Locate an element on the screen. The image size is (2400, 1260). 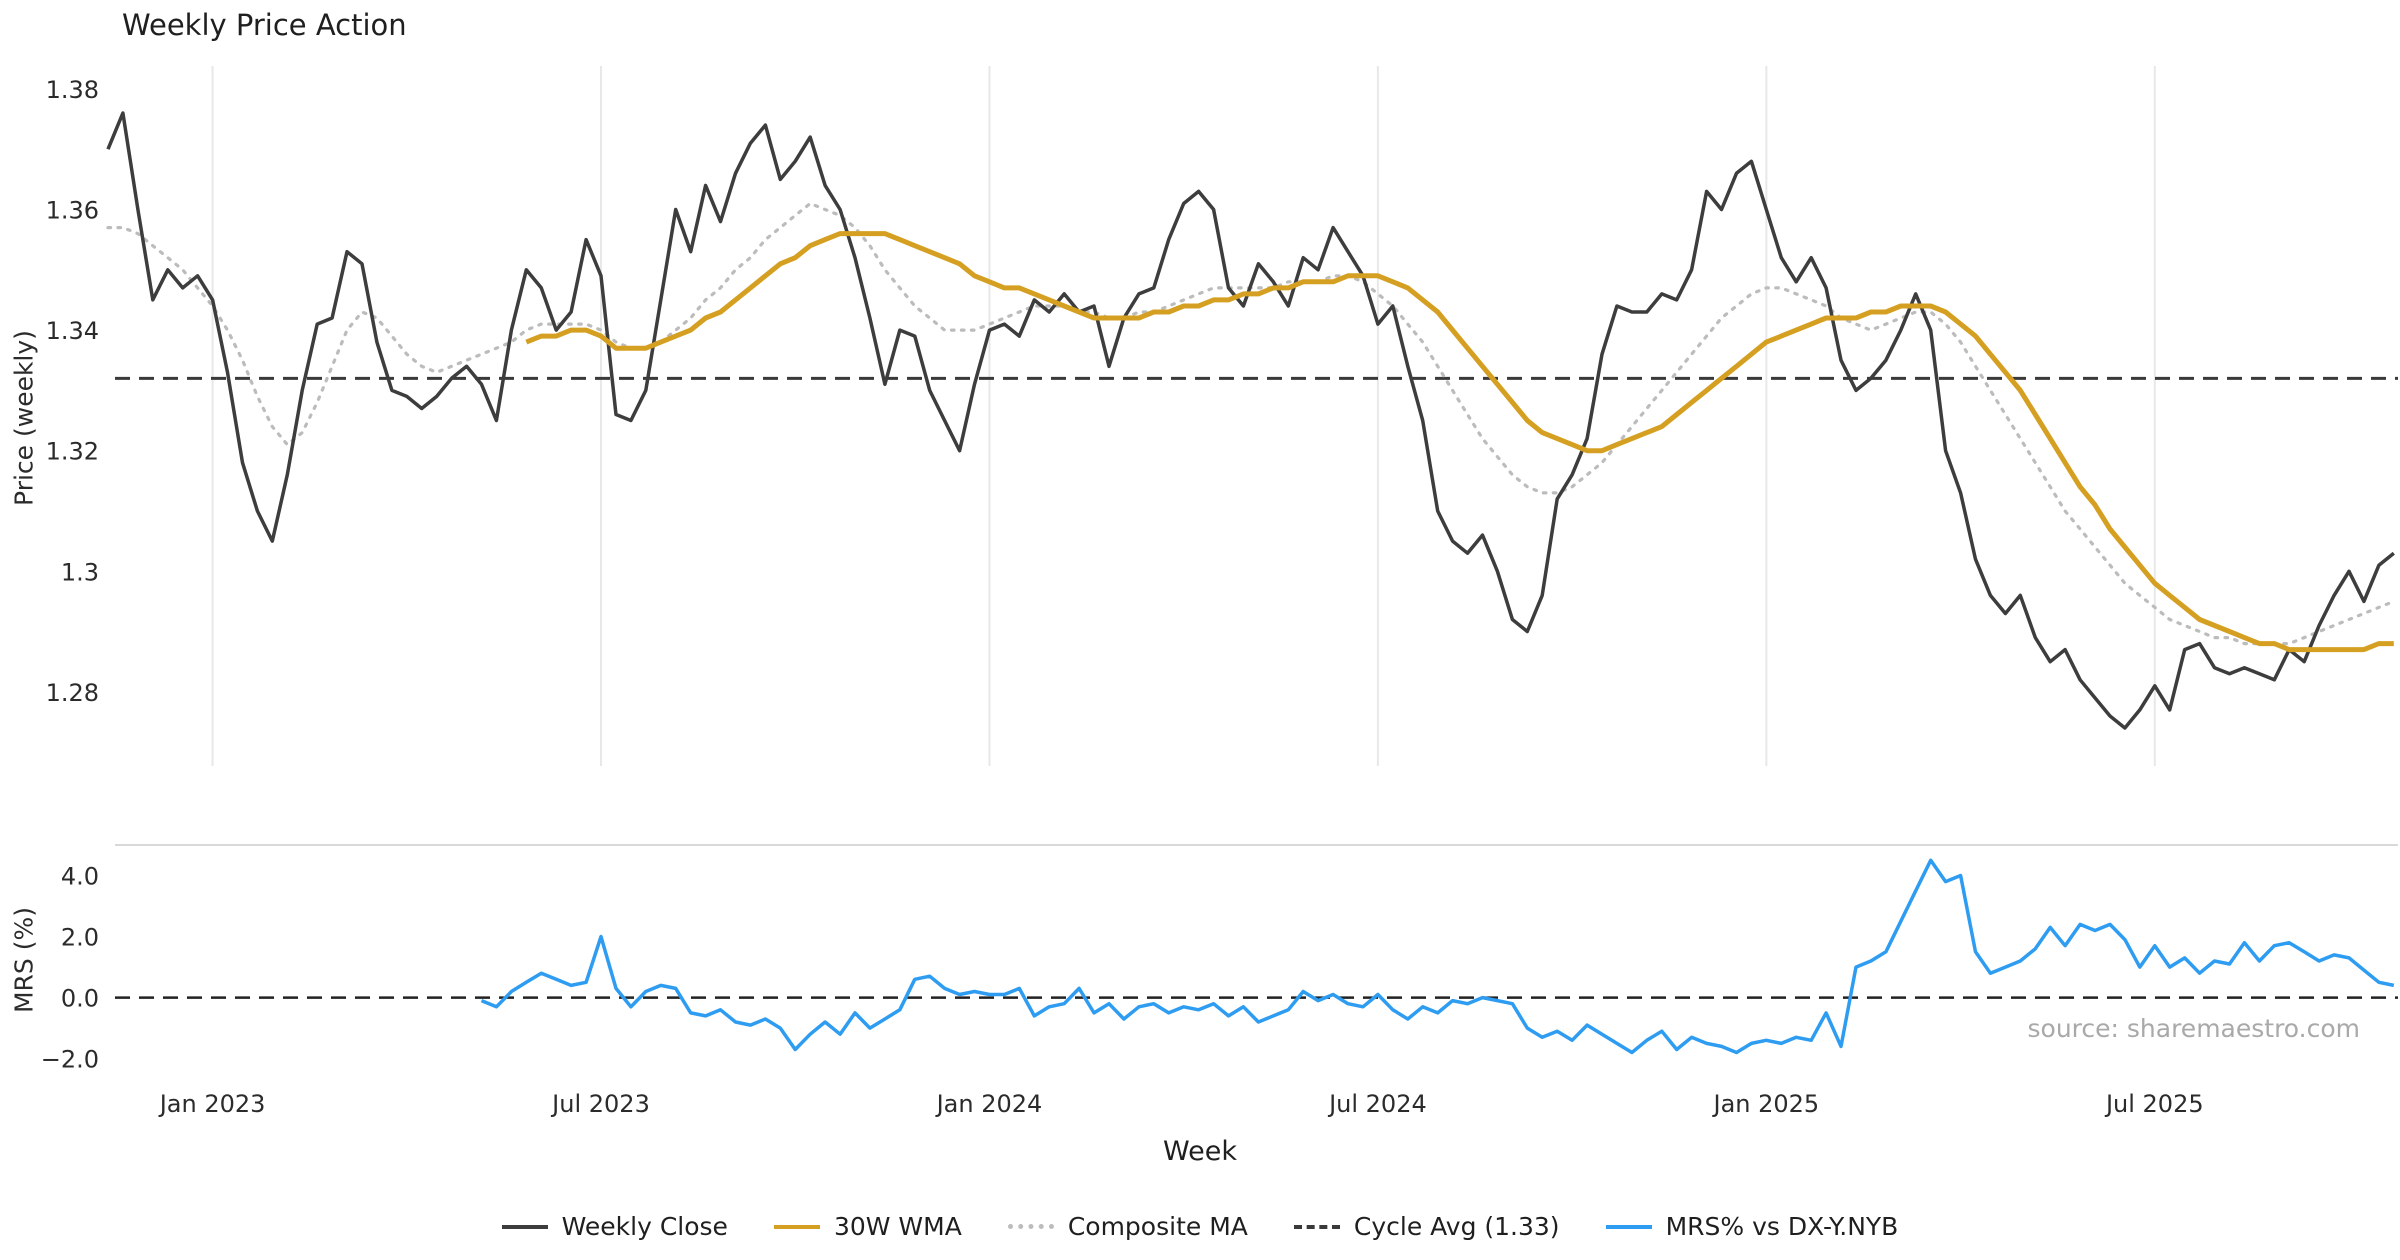
legend-item-2: Composite MA is located at coordinates (1127, 1226).